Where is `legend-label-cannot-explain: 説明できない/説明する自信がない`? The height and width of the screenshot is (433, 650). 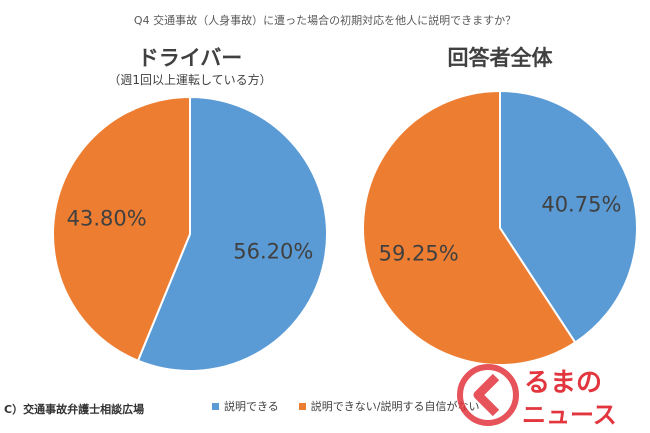 legend-label-cannot-explain: 説明できない/説明する自信がない is located at coordinates (395, 406).